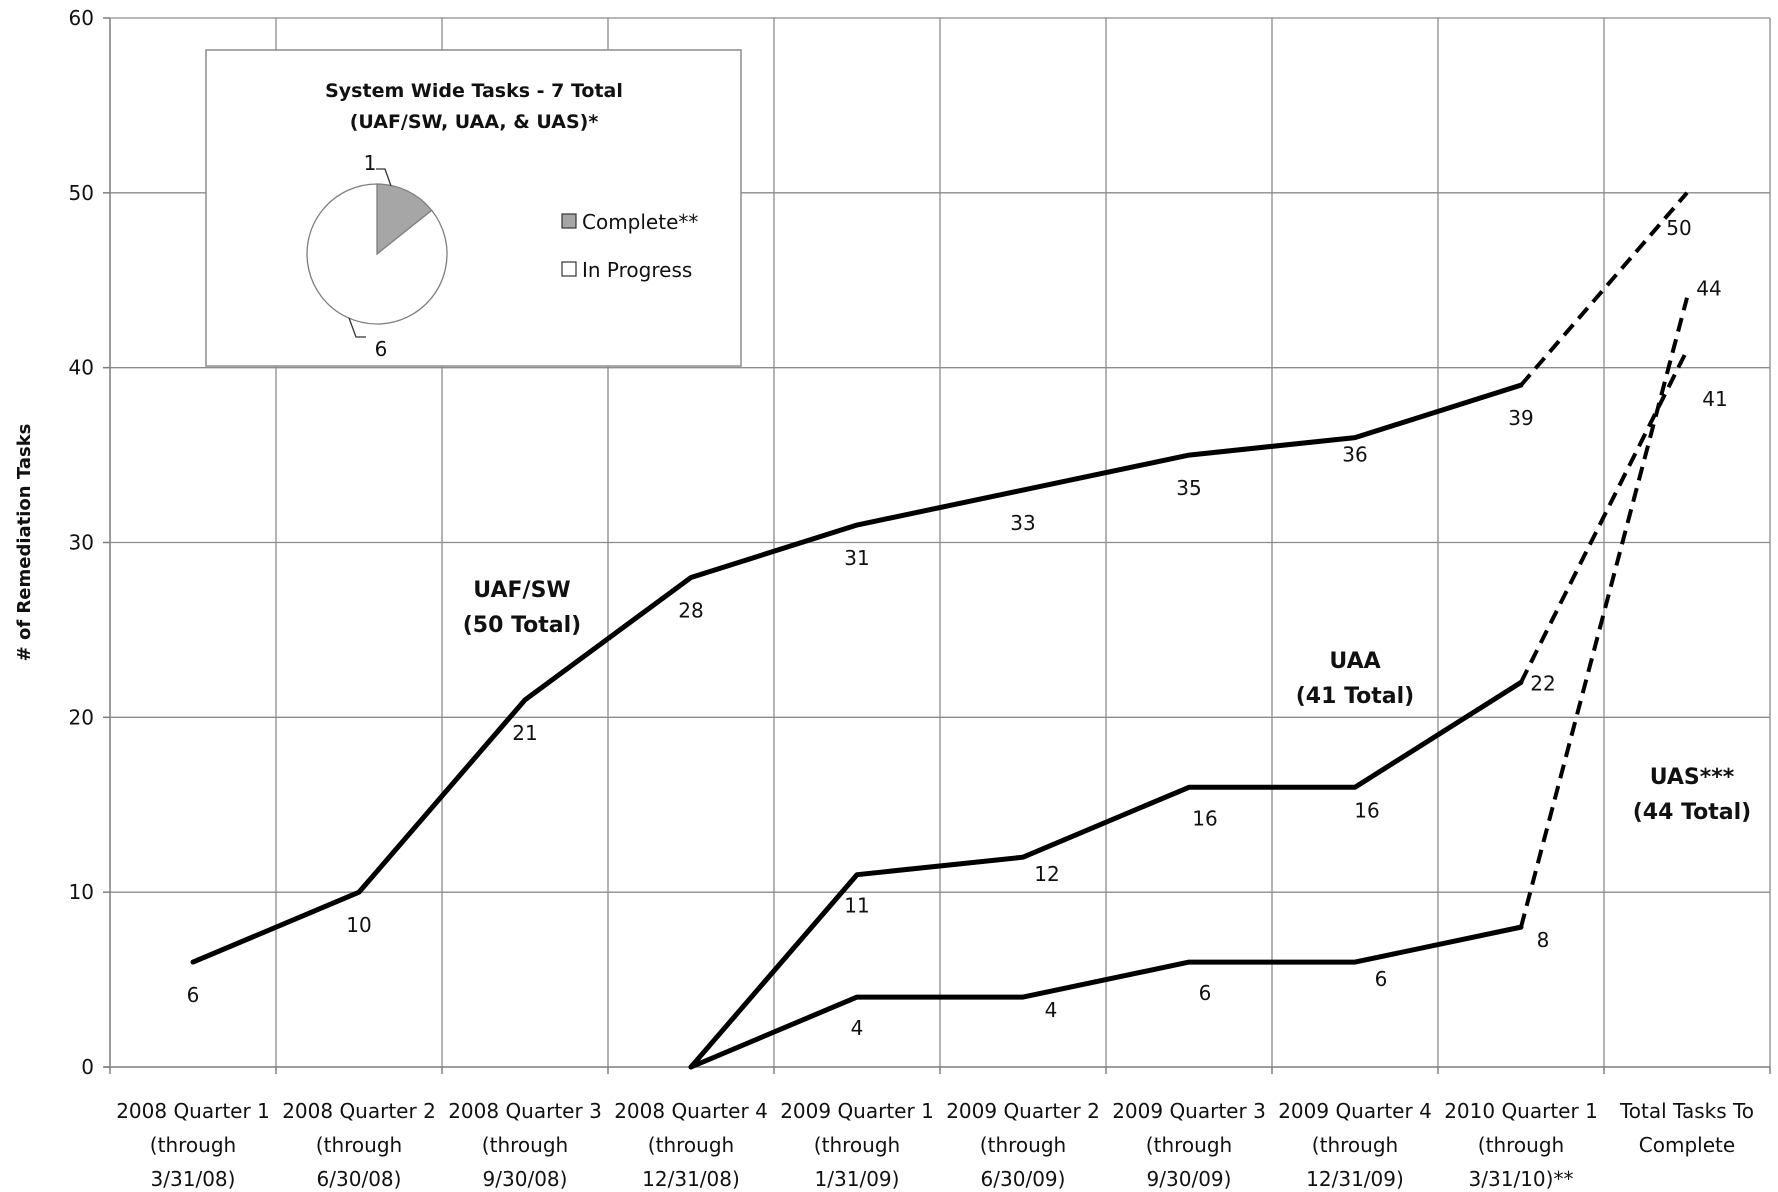 The height and width of the screenshot is (1192, 1778). I want to click on y-tick-label: 0, so click(87, 1067).